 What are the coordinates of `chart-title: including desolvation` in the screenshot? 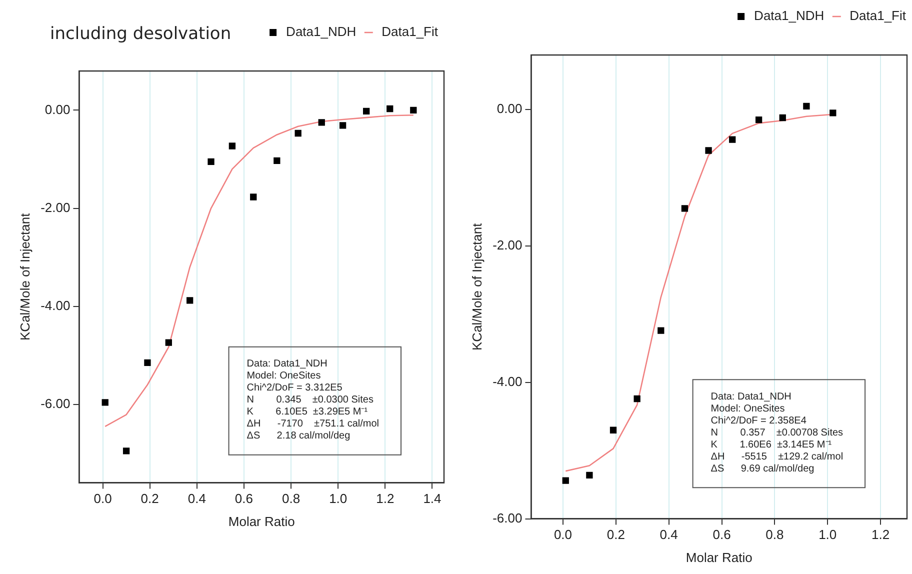 It's located at (141, 34).